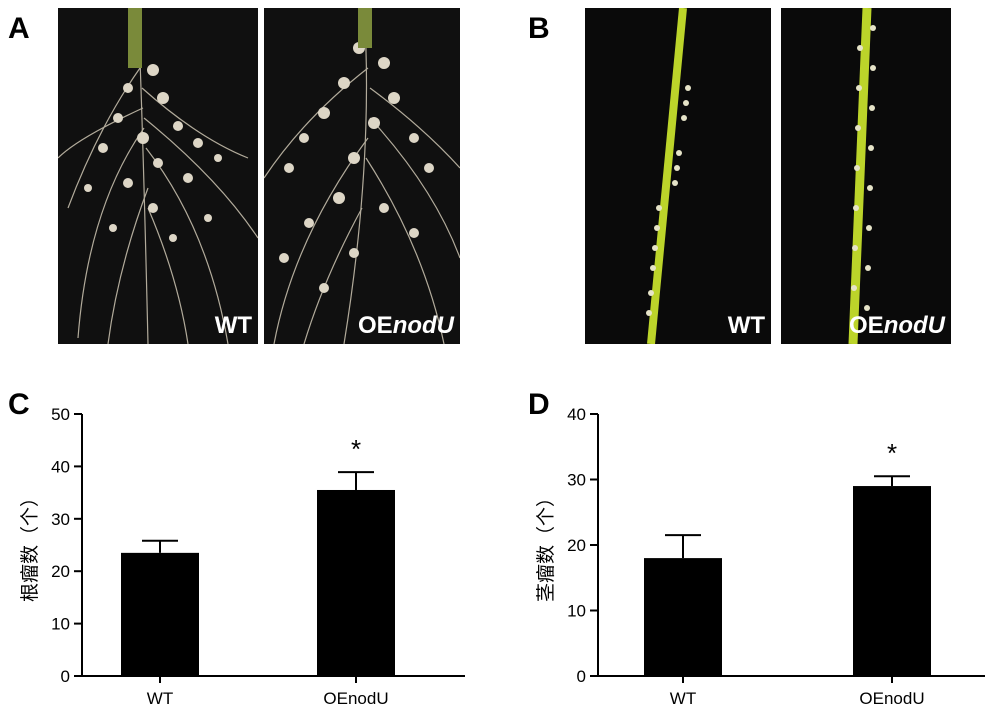 This screenshot has width=1000, height=716. I want to click on y-axis-label: 茎瘤数（个）, so click(546, 545).